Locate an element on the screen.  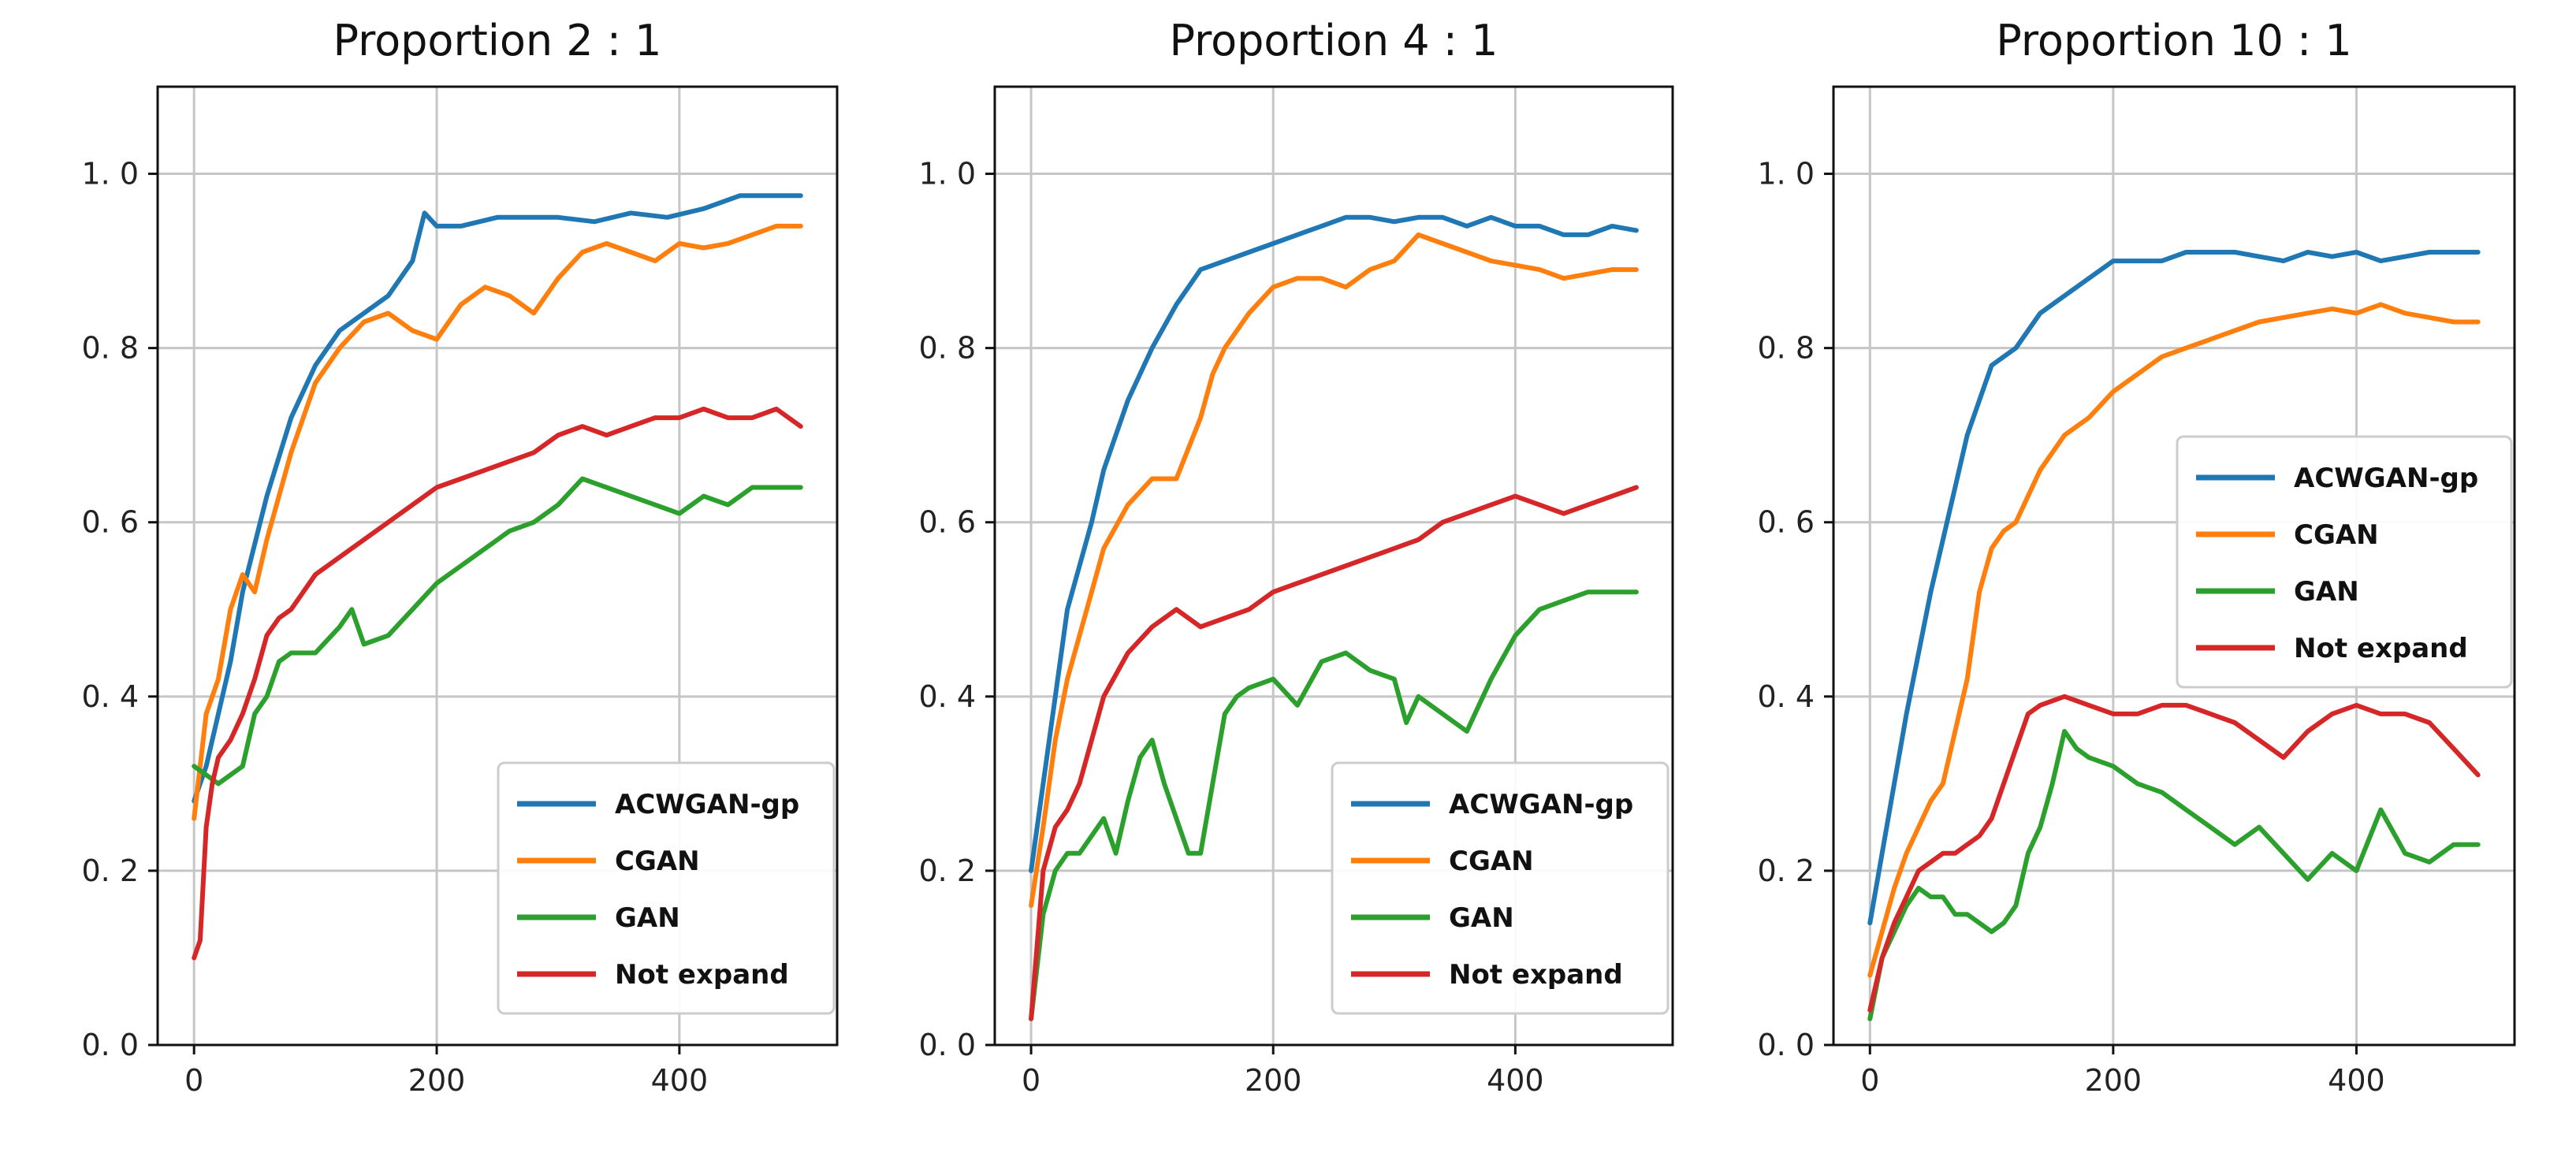
chart-title: Proportion 4 : 1 is located at coordinates (1333, 40).